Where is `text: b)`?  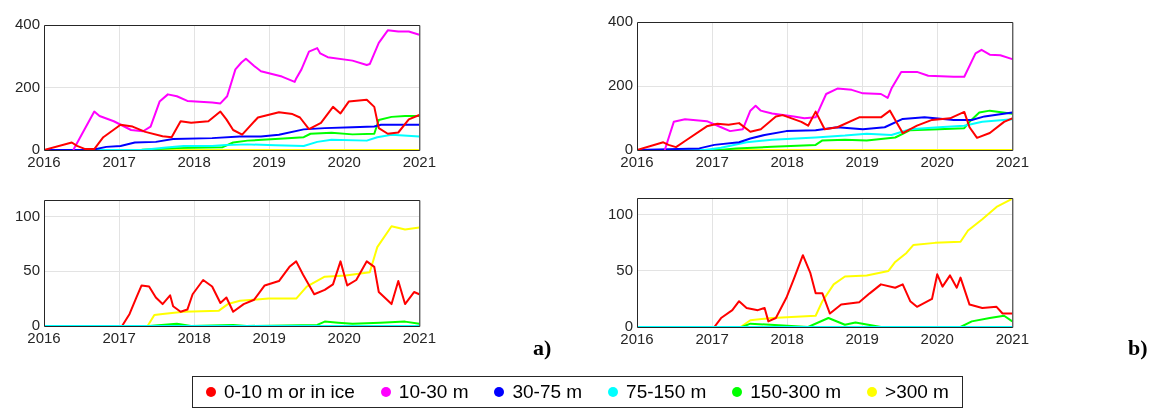
text: b) is located at coordinates (1138, 348).